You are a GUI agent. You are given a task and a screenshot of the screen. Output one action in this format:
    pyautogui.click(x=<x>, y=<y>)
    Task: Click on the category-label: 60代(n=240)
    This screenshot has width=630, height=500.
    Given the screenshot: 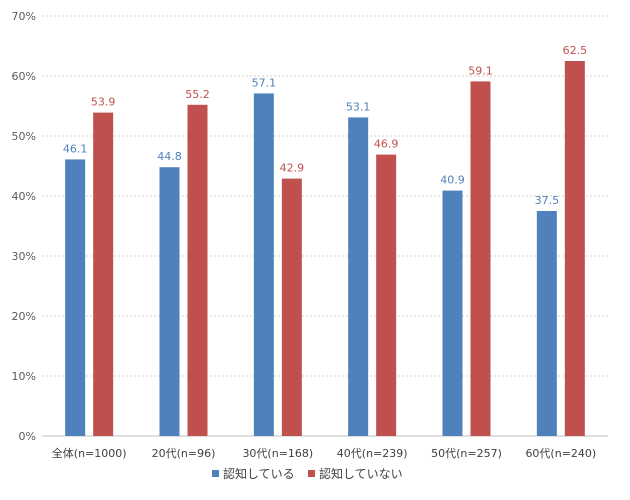 What is the action you would take?
    pyautogui.click(x=560, y=453)
    